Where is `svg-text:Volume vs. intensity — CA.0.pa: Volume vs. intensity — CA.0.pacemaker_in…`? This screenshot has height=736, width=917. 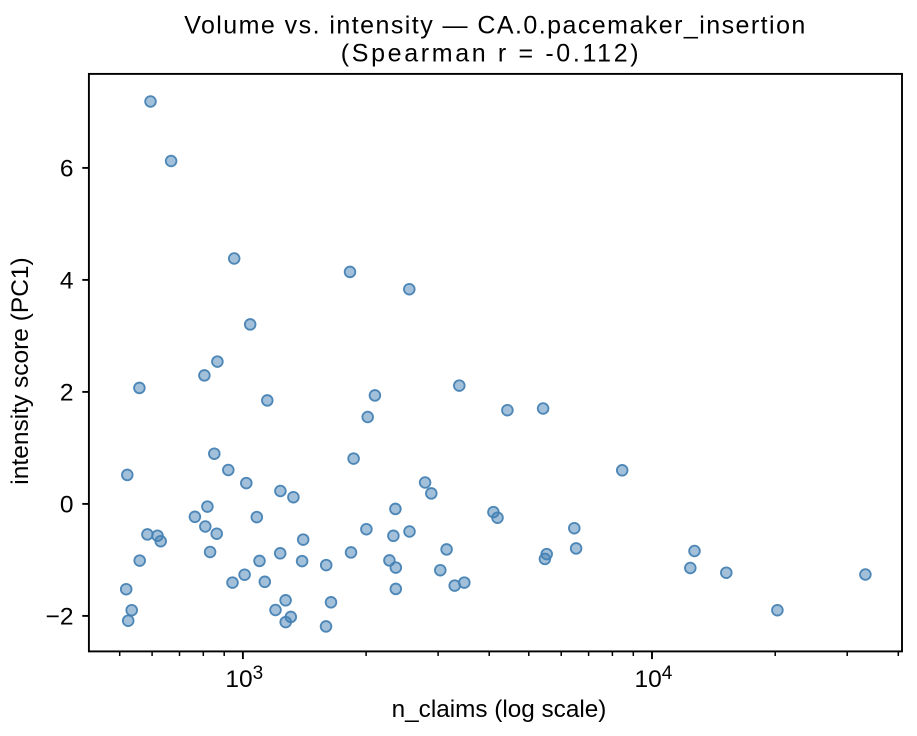 svg-text:Volume vs. intensity — CA.0.pa: Volume vs. intensity — CA.0.pacemaker_in… is located at coordinates (495, 25).